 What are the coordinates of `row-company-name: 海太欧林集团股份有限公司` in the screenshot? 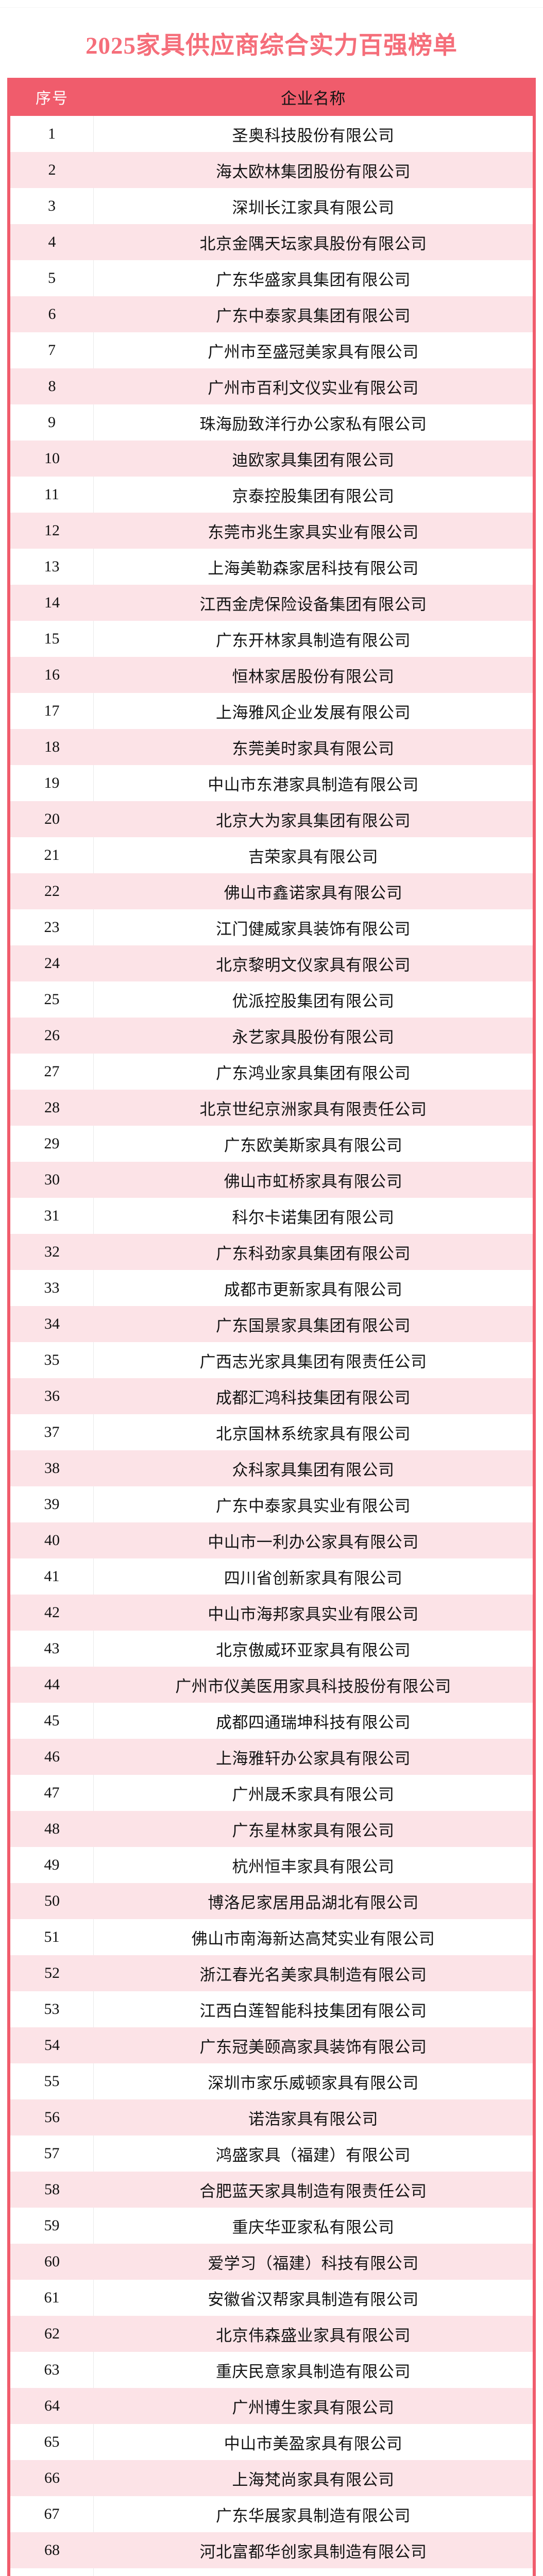 It's located at (313, 171).